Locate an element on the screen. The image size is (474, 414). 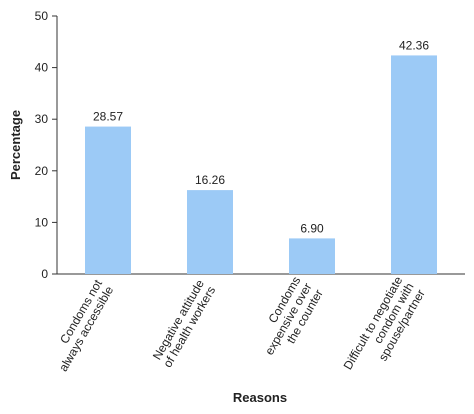
x-tick-label: Condomsexpensive overthe counter is located at coordinates (288, 319).